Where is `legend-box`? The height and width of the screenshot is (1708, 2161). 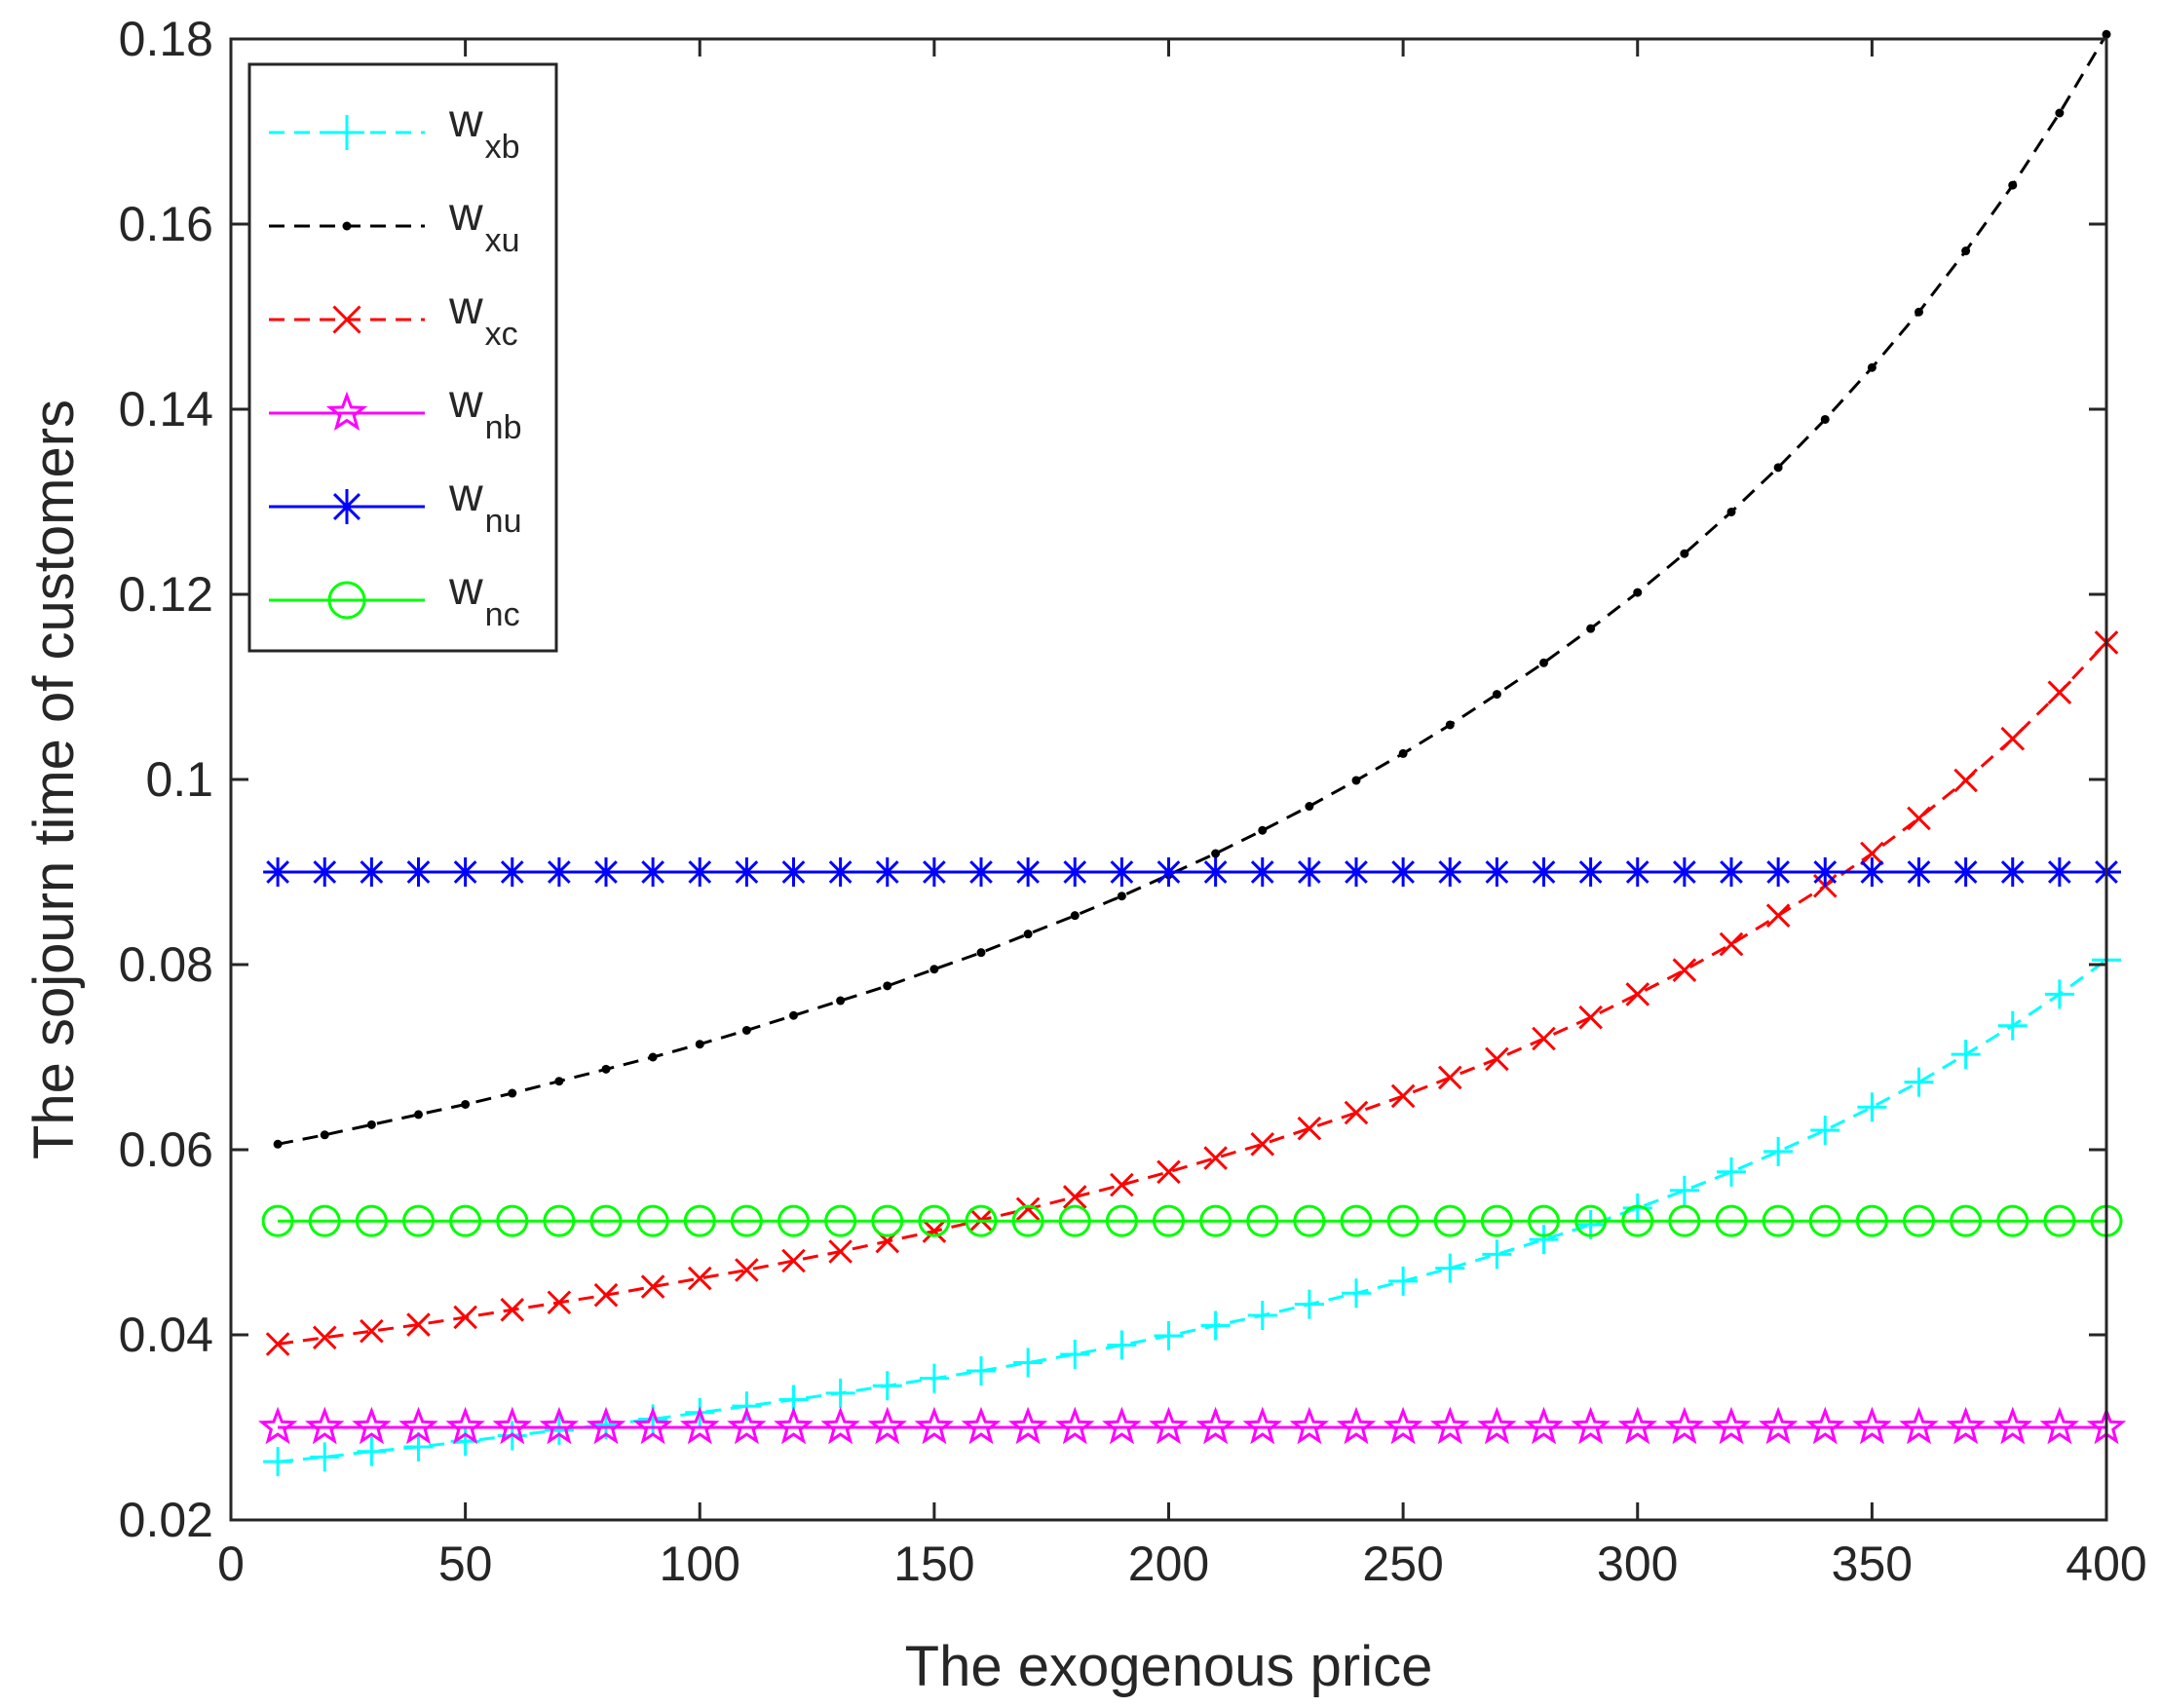 legend-box is located at coordinates (403, 357).